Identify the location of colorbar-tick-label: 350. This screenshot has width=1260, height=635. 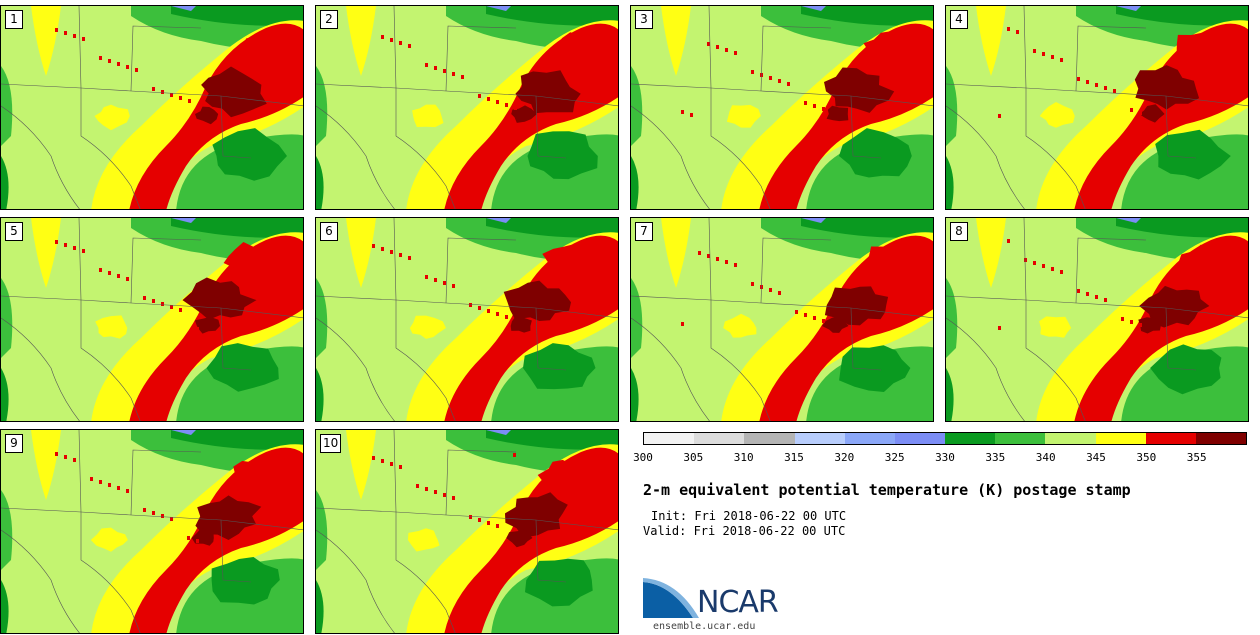
(1146, 457).